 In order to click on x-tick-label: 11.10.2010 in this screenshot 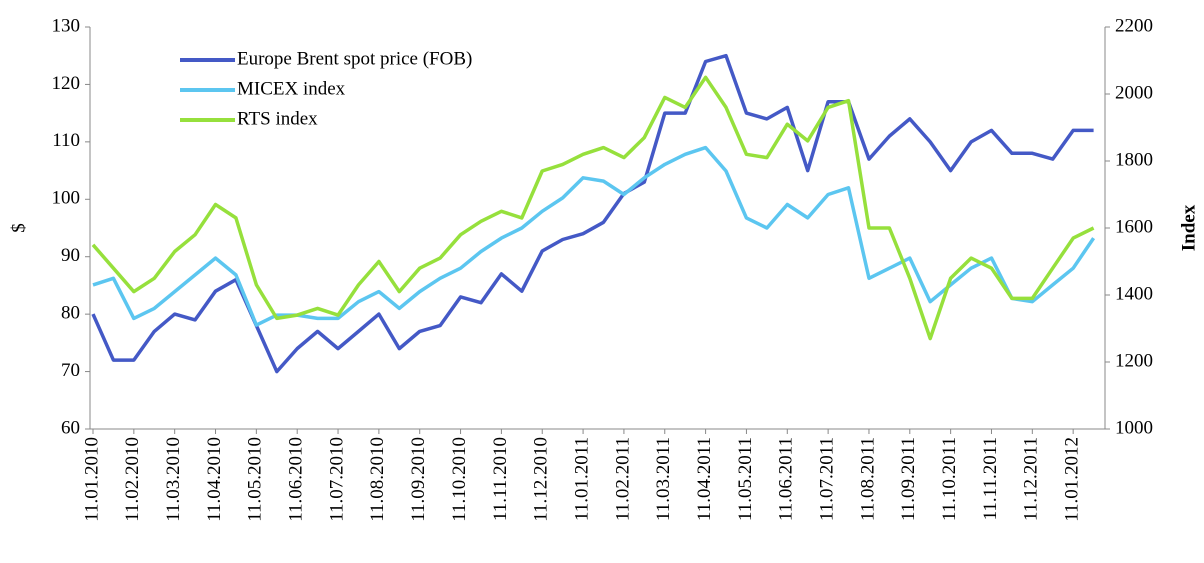, I will do `click(459, 479)`.